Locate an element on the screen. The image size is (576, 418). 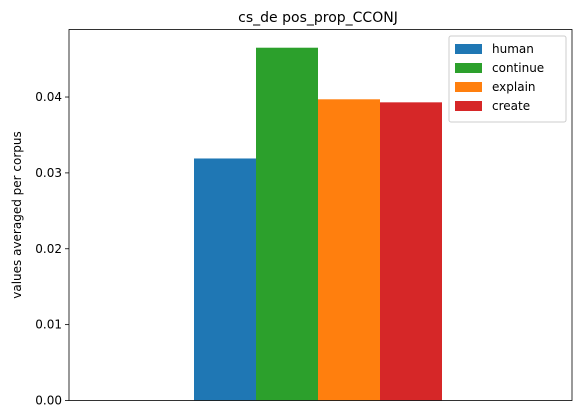
legend-label-create: create is located at coordinates (511, 106).